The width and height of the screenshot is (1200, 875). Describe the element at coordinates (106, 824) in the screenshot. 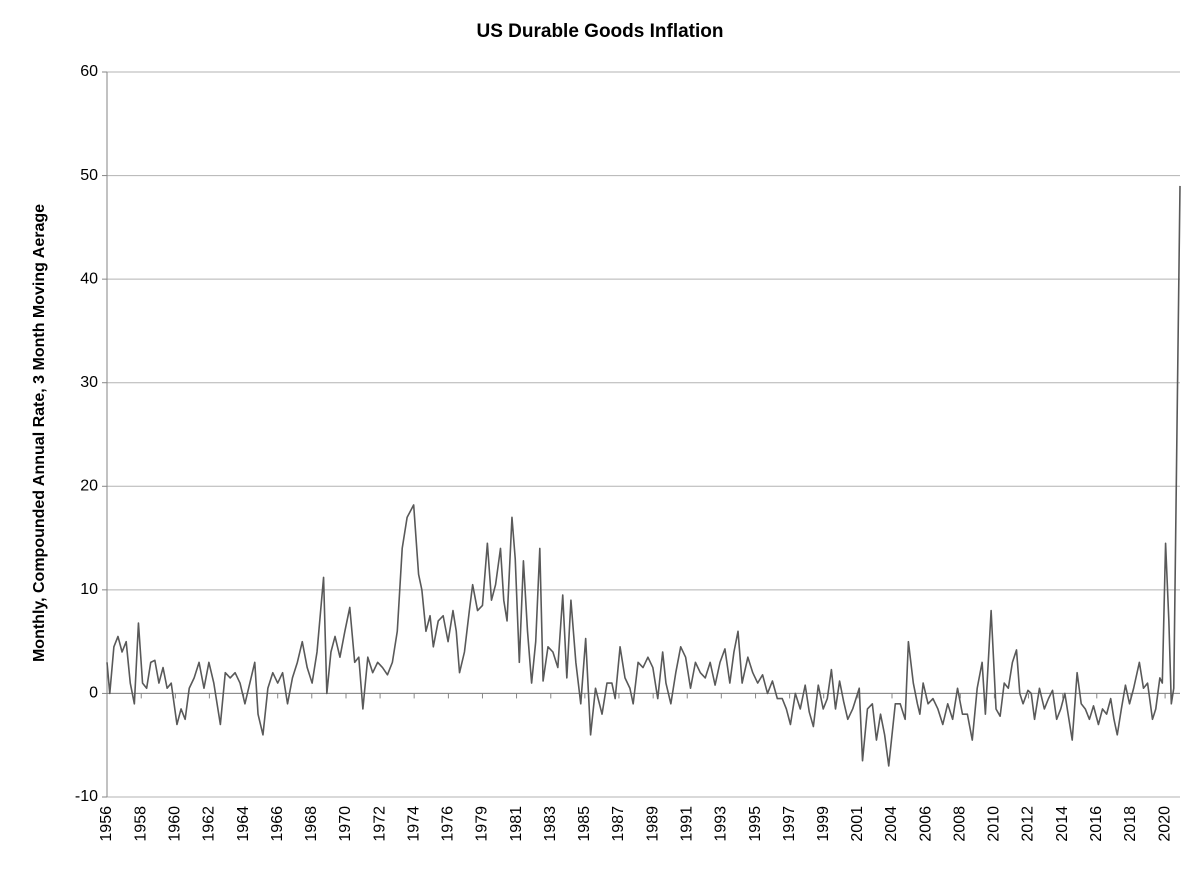

I see `x-tick-label: 1956` at that location.